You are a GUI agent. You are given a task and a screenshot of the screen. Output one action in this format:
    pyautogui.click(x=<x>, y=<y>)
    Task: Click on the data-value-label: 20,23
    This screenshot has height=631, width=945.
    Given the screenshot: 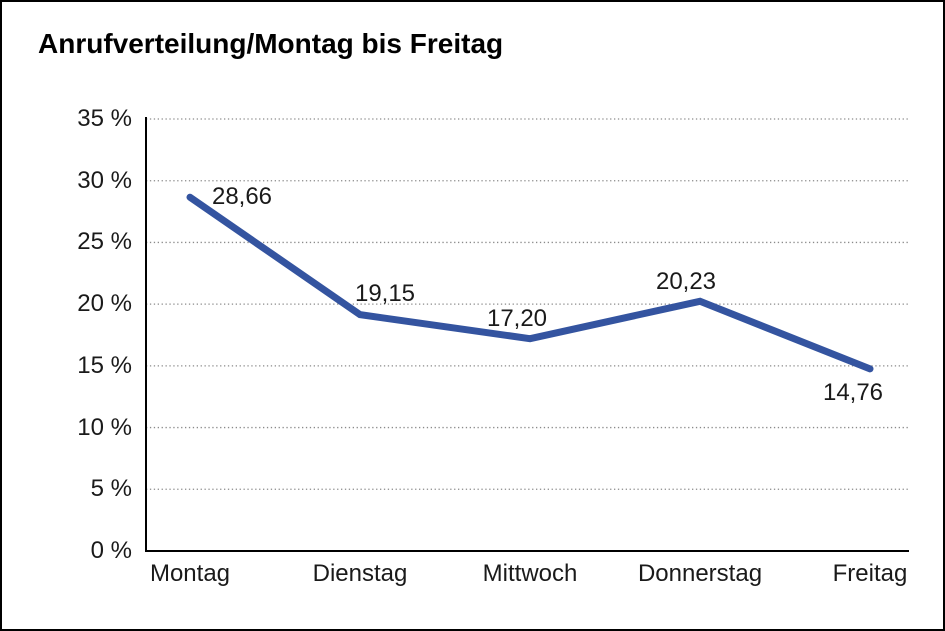 What is the action you would take?
    pyautogui.click(x=686, y=282)
    